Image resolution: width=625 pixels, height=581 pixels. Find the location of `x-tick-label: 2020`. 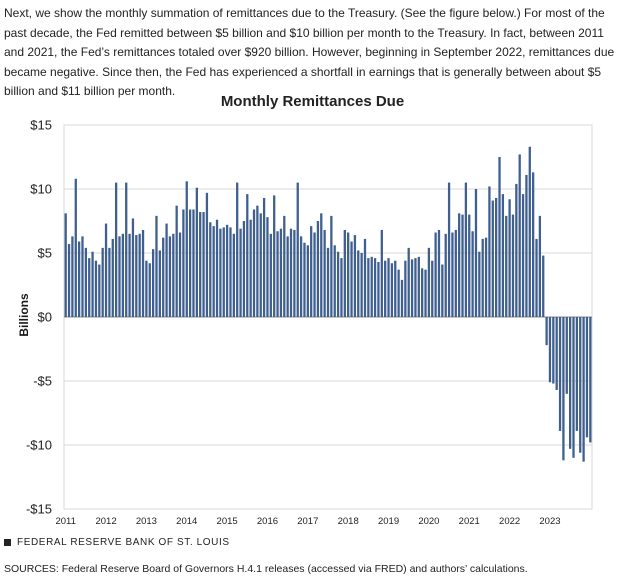

x-tick-label: 2020 is located at coordinates (428, 521).